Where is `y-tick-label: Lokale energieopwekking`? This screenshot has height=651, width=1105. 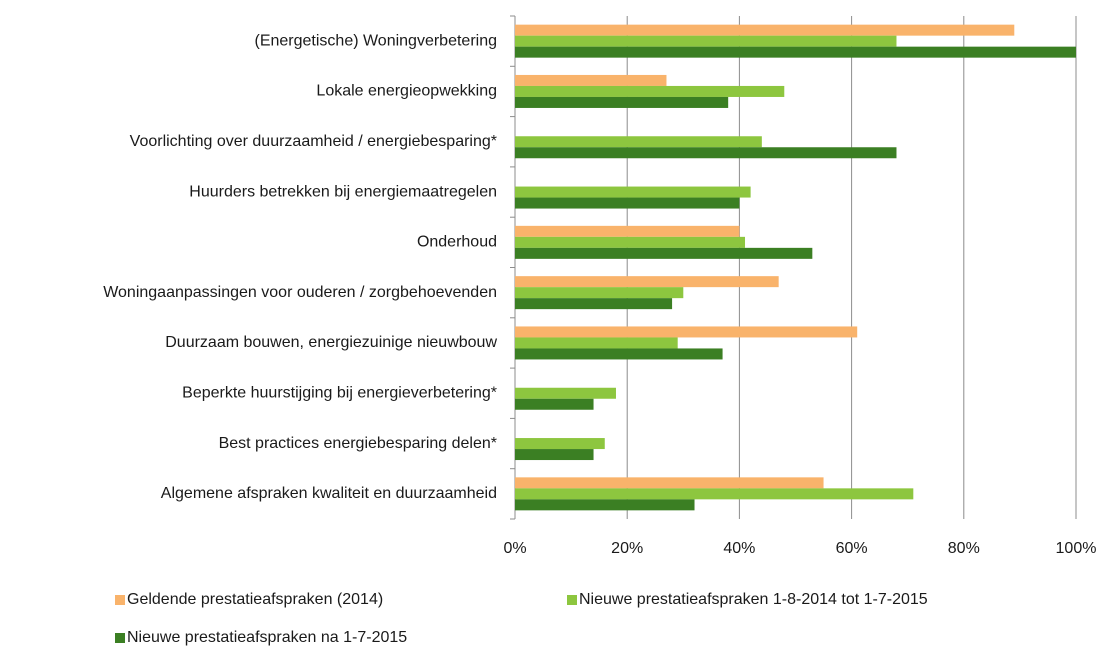 y-tick-label: Lokale energieopwekking is located at coordinates (406, 91).